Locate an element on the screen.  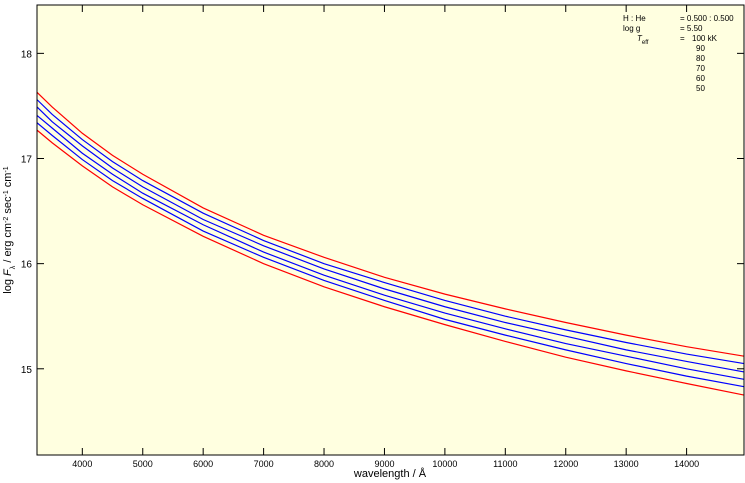
x-tick-label: 10000 is located at coordinates (444, 464).